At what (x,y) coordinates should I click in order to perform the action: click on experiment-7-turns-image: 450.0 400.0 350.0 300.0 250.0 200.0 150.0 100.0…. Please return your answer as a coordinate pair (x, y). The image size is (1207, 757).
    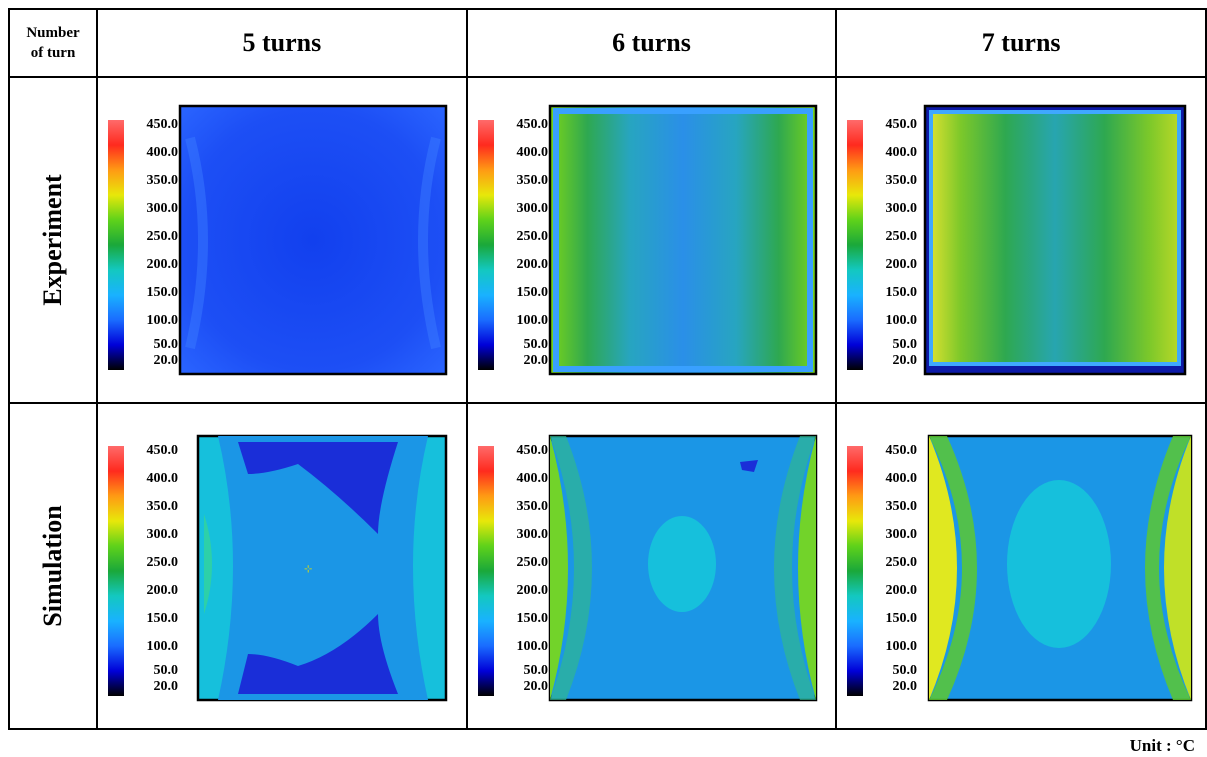
    Looking at the image, I should click on (1017, 240).